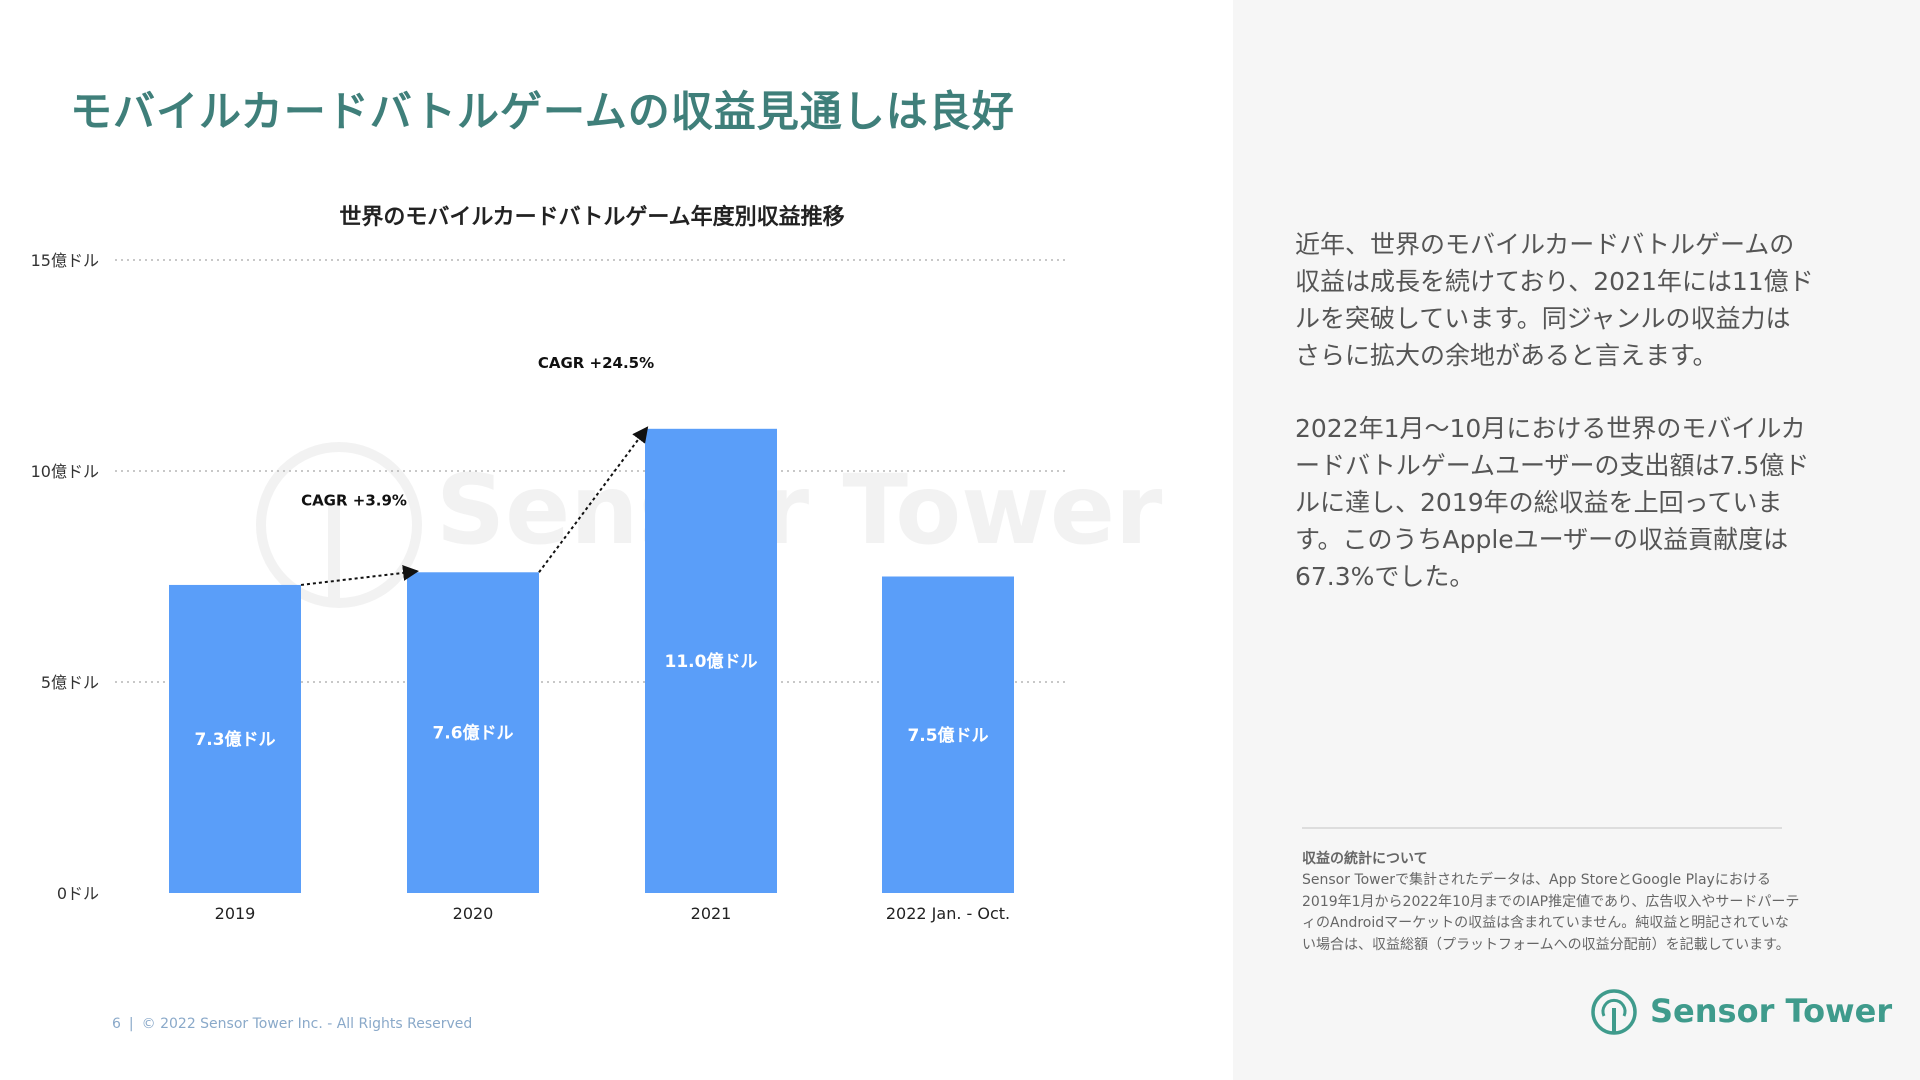  I want to click on sensor-tower-logo: Sensor Tower, so click(1741, 1014).